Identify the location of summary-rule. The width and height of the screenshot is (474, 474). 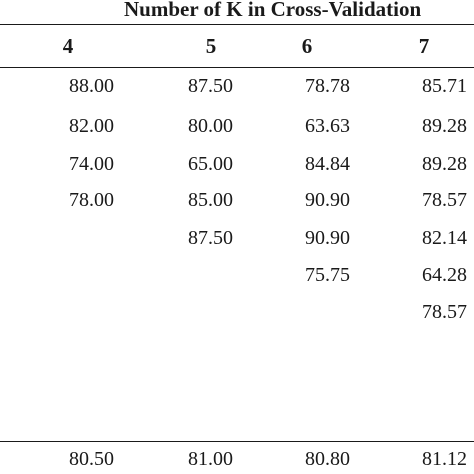
(237, 441).